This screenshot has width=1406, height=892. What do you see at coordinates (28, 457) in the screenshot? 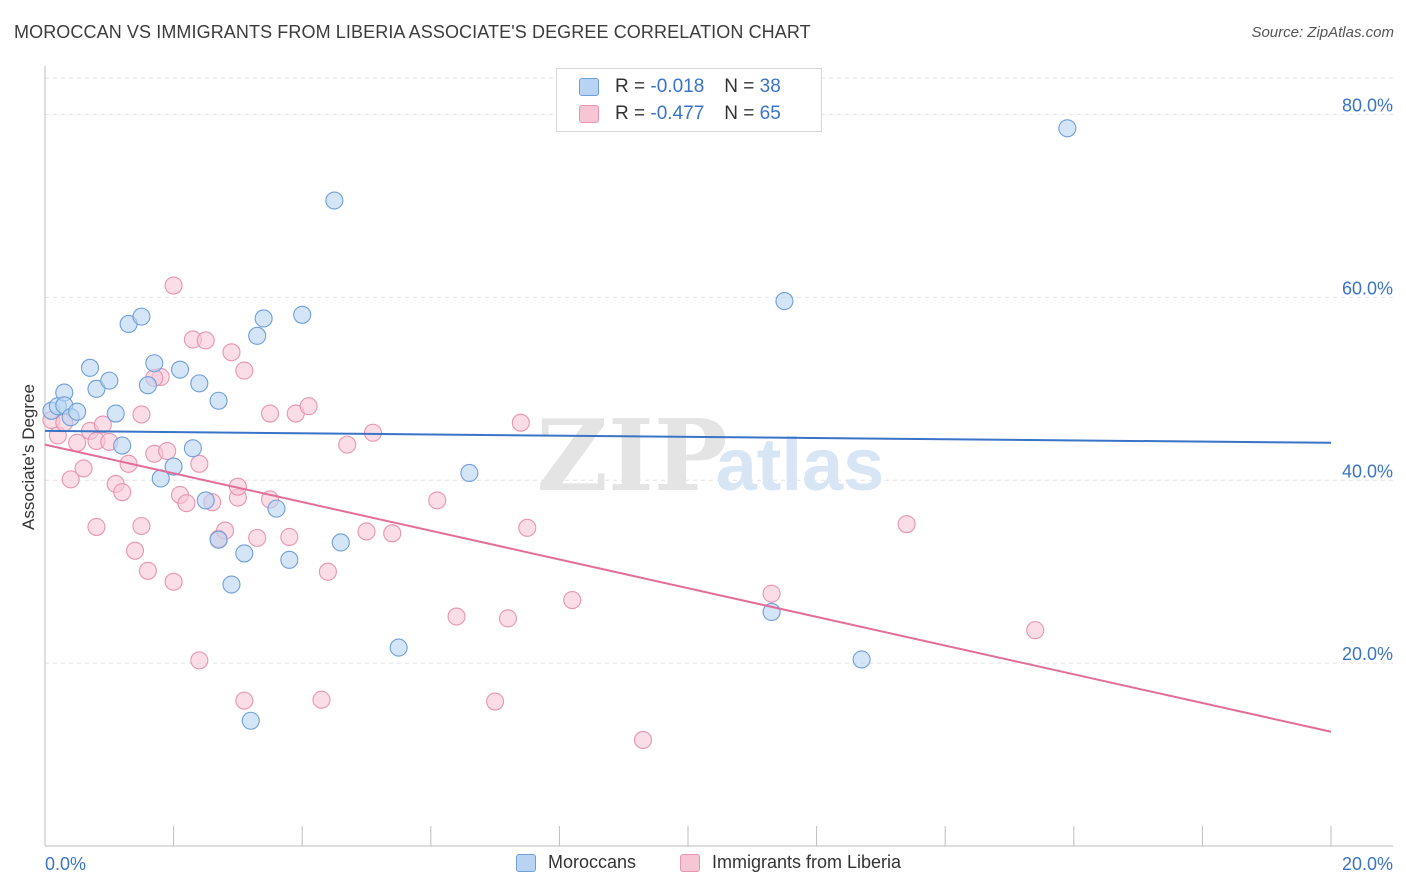
I see `y-axis-title: Associate's Degree` at bounding box center [28, 457].